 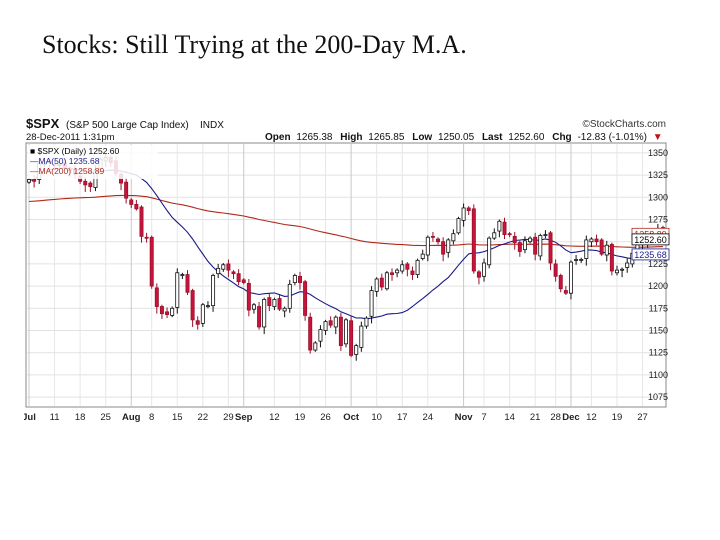 I want to click on x-tick-label: 17, so click(x=402, y=417).